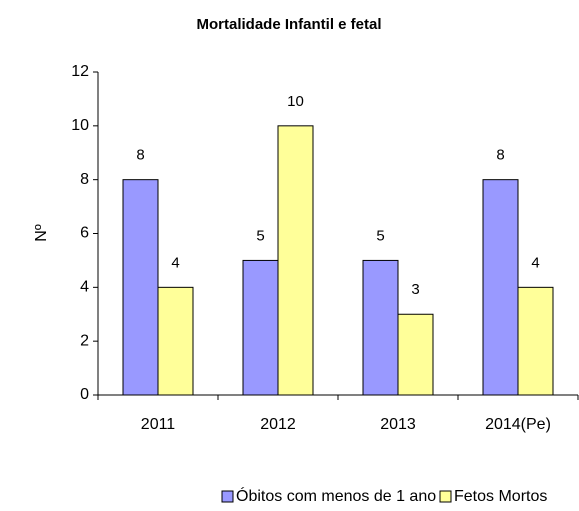 This screenshot has height=511, width=579. Describe the element at coordinates (336, 495) in the screenshot. I see `legend-label: Óbitos com menos de 1 ano` at that location.